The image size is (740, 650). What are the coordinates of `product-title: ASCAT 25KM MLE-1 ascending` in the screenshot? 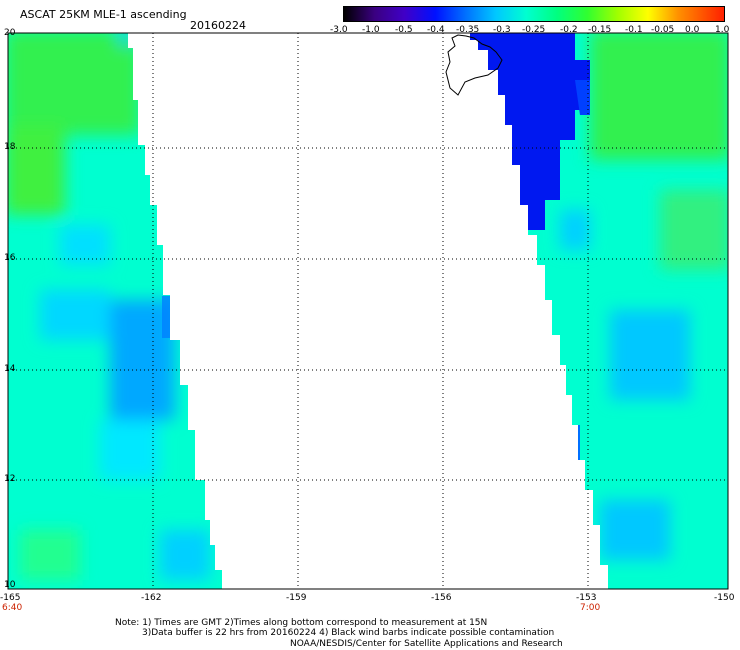 It's located at (103, 14).